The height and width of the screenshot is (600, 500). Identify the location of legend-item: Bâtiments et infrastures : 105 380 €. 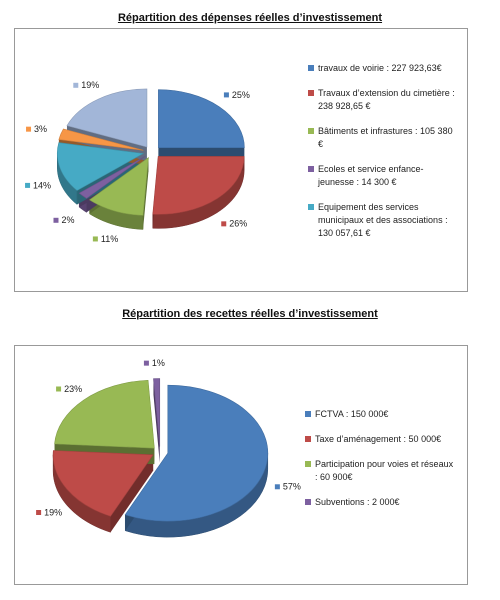
(383, 138).